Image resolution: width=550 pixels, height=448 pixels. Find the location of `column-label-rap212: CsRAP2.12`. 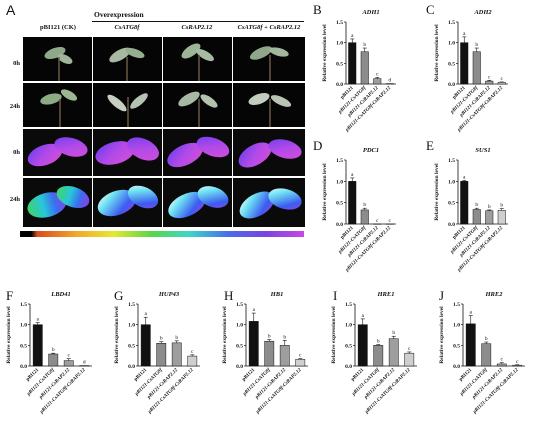

column-label-rap212: CsRAP2.12 is located at coordinates (197, 27).